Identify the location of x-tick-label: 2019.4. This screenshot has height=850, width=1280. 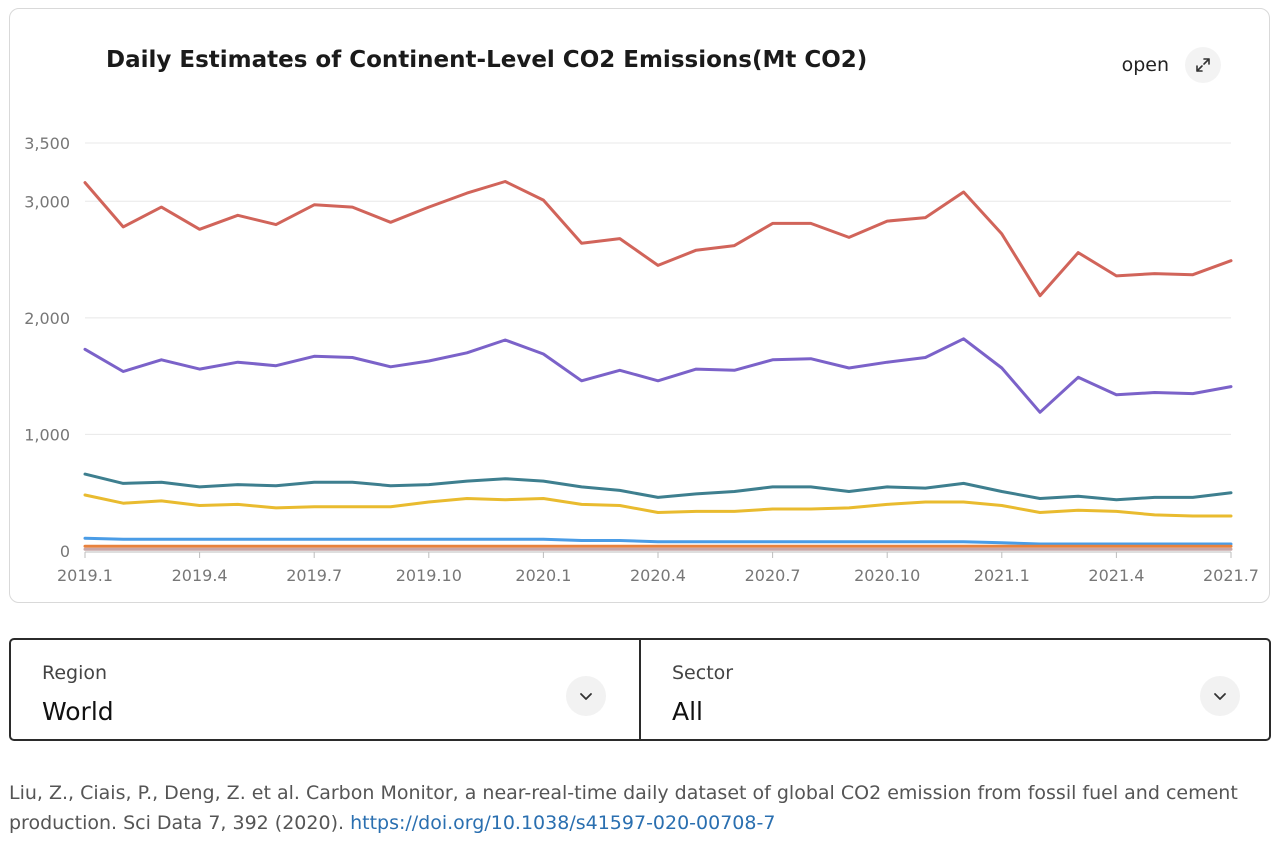
(200, 575).